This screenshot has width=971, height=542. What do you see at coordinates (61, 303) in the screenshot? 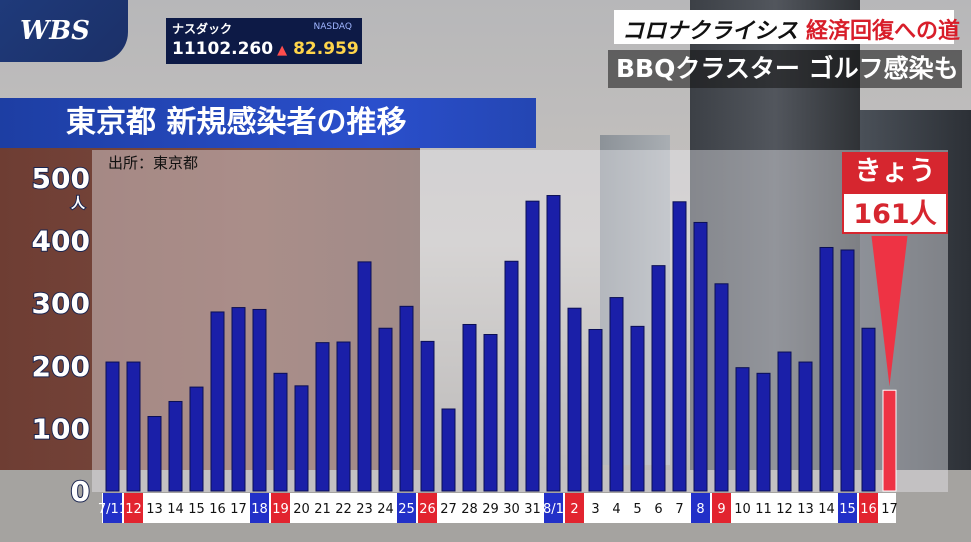
I see `y-tick-label: 300` at bounding box center [61, 303].